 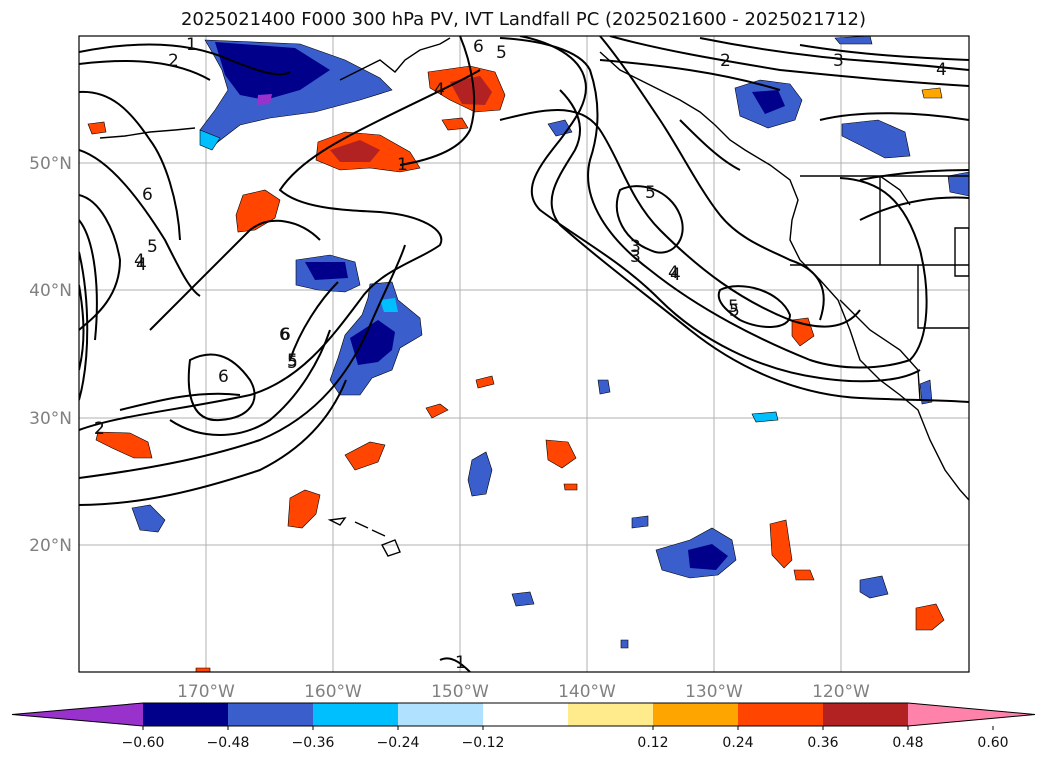 What do you see at coordinates (50, 291) in the screenshot?
I see `lat-label: 40°N` at bounding box center [50, 291].